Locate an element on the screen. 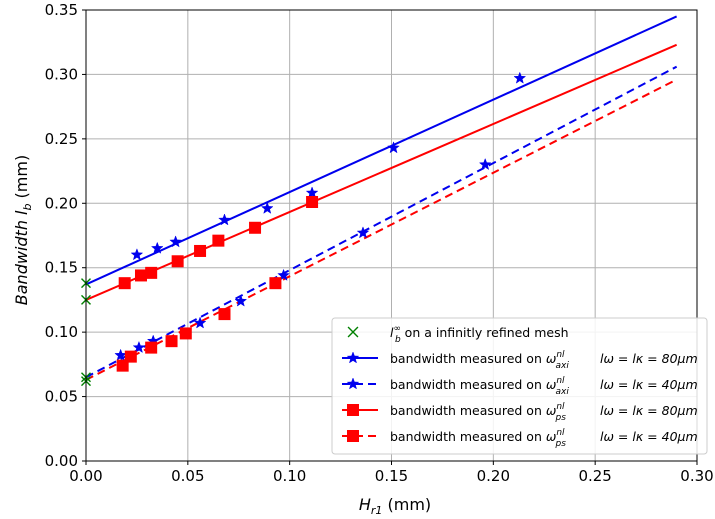  legend-label-superscript: ∞ is located at coordinates (397, 329).